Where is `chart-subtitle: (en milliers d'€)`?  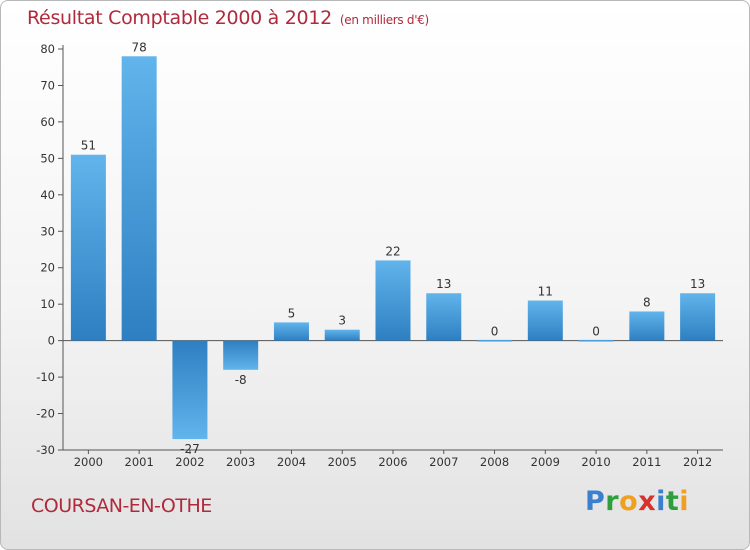
chart-subtitle: (en milliers d'€) is located at coordinates (384, 20).